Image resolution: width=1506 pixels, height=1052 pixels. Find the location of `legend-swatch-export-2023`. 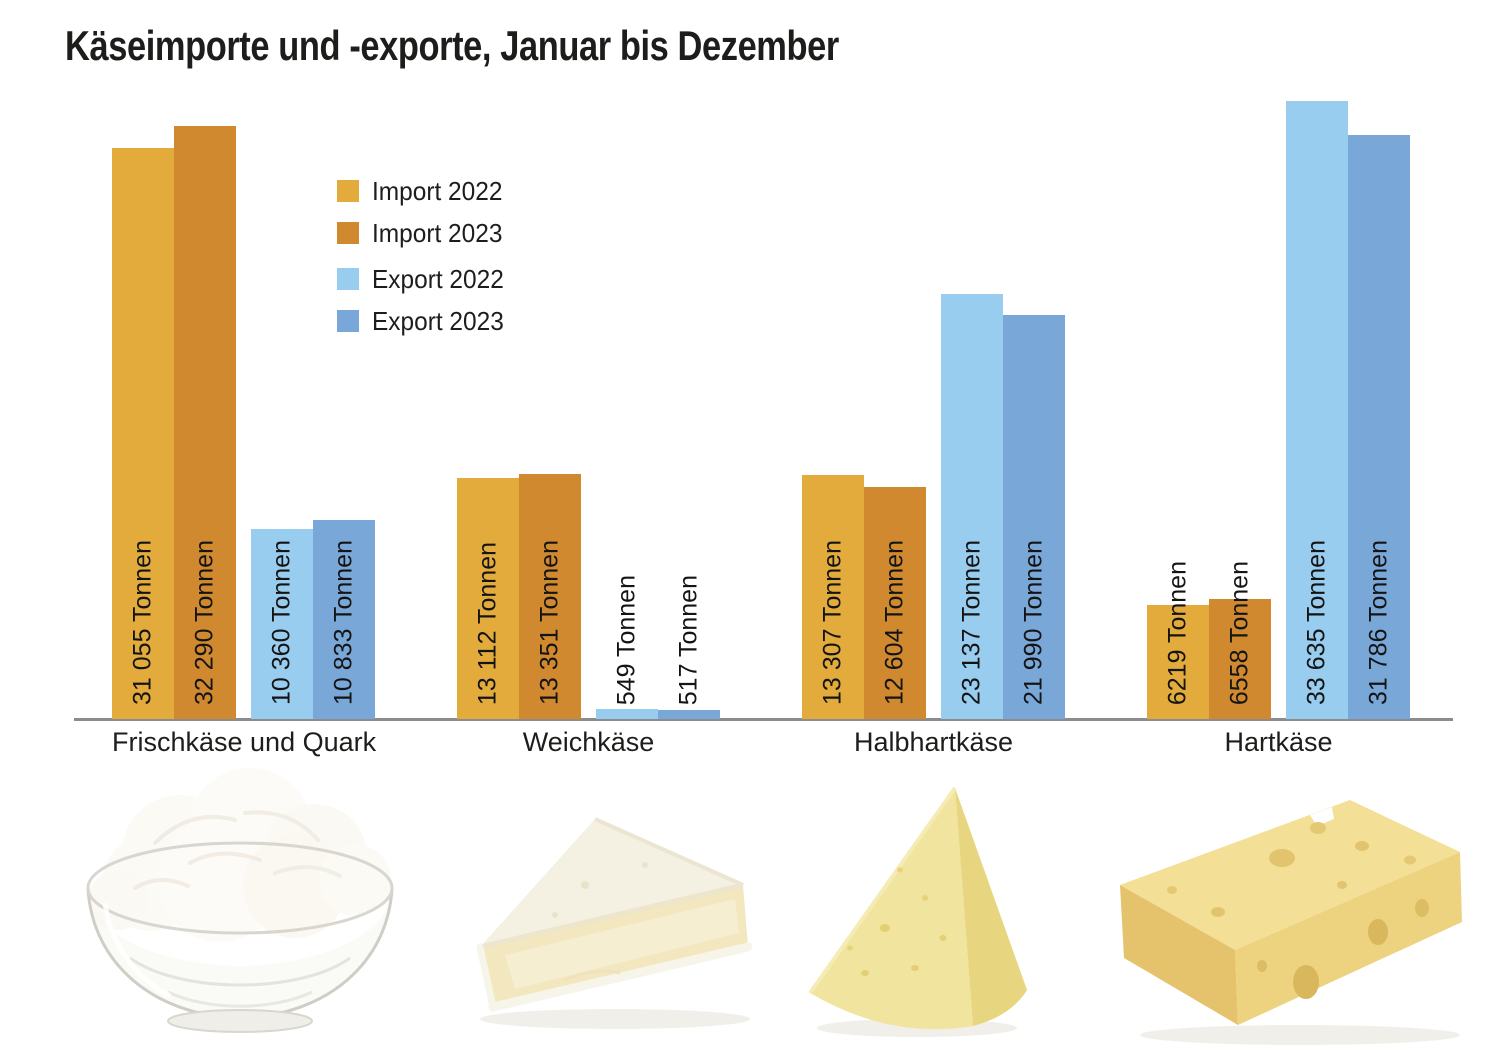

legend-swatch-export-2023 is located at coordinates (348, 321).